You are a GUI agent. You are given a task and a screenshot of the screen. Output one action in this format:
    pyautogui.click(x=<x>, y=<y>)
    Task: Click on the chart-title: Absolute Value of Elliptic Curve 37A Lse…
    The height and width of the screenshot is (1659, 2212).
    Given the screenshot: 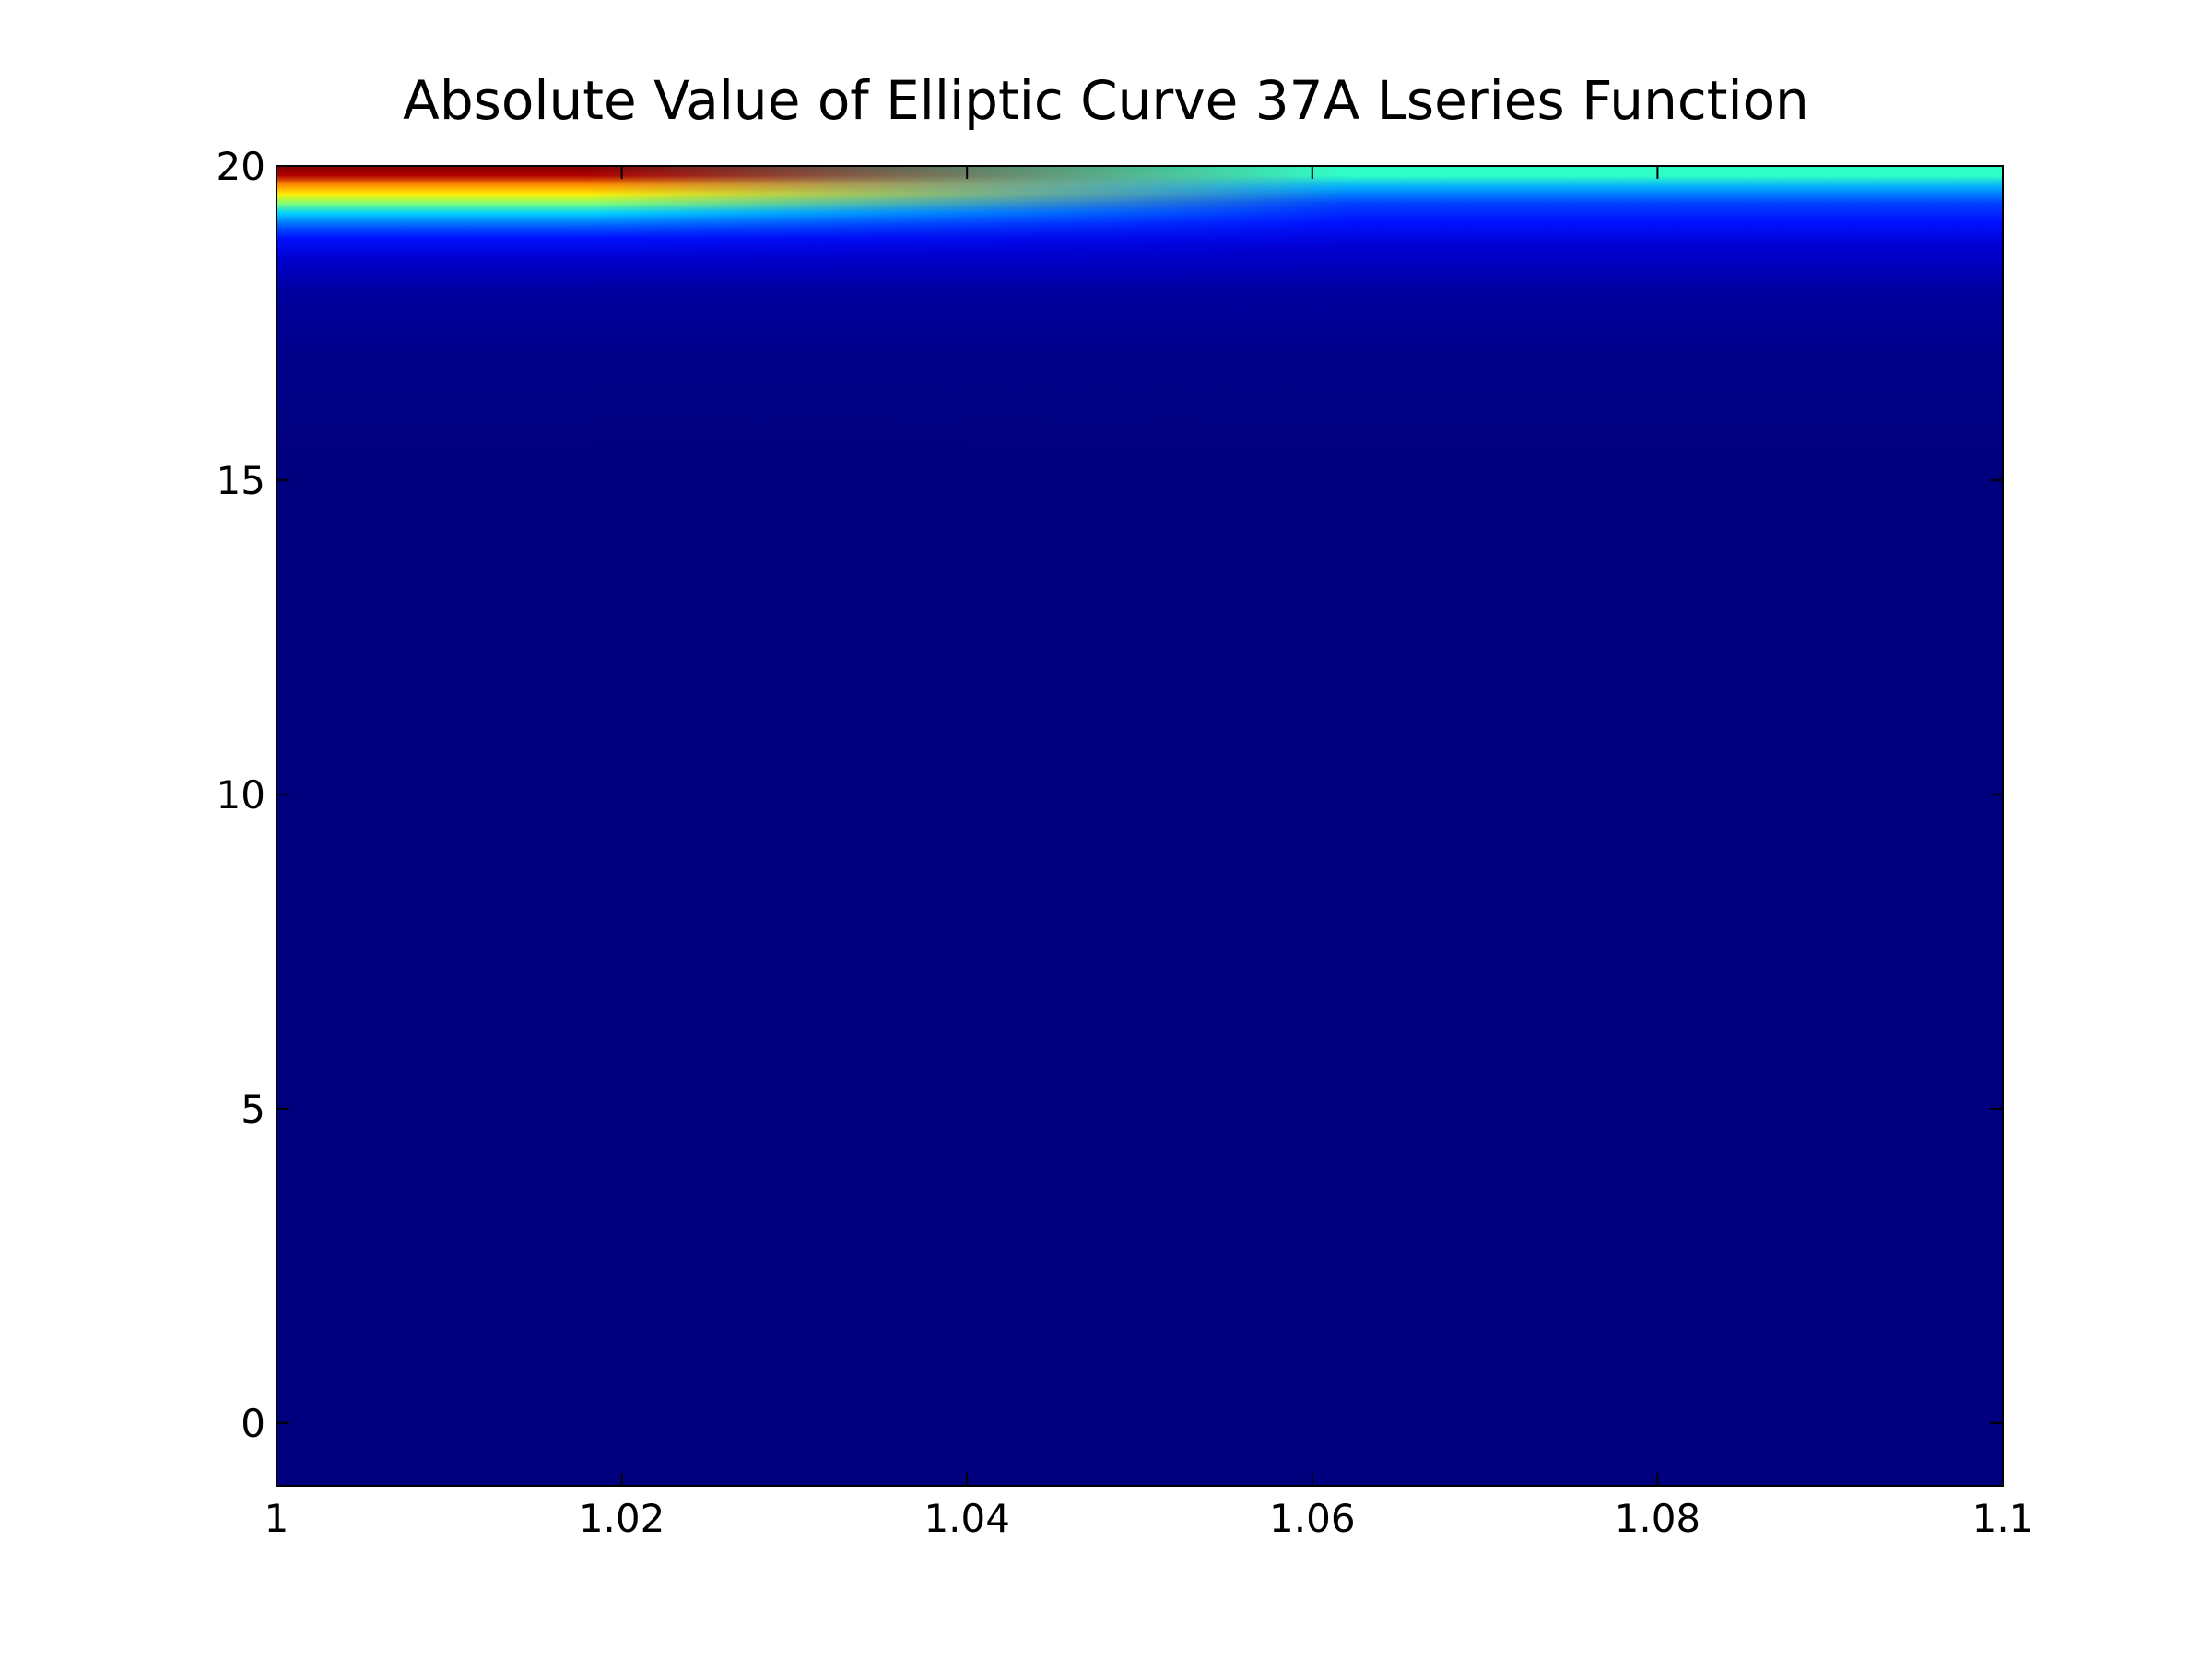 What is the action you would take?
    pyautogui.click(x=1106, y=100)
    